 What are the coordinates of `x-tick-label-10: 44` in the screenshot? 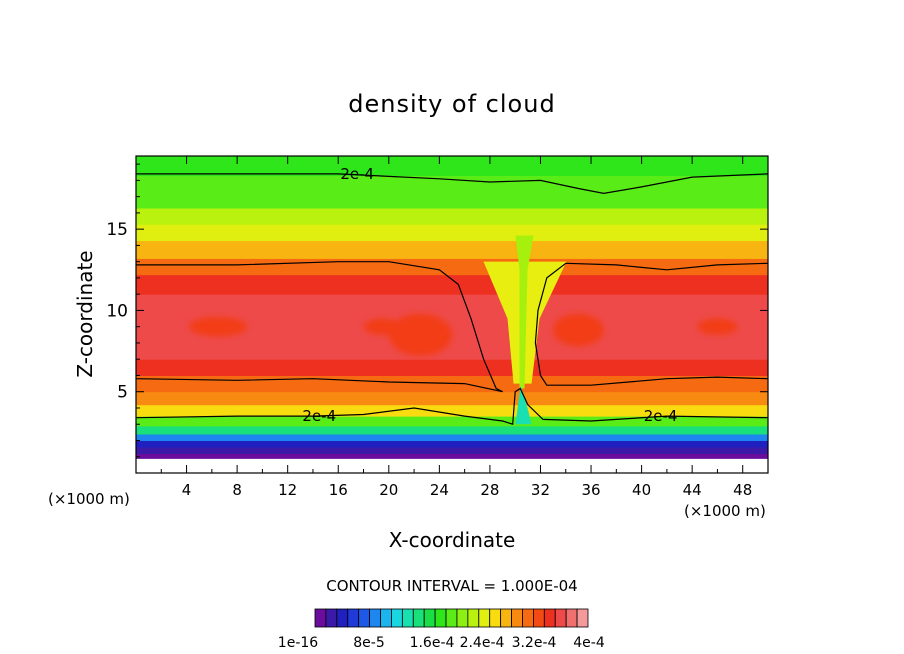 It's located at (692, 490).